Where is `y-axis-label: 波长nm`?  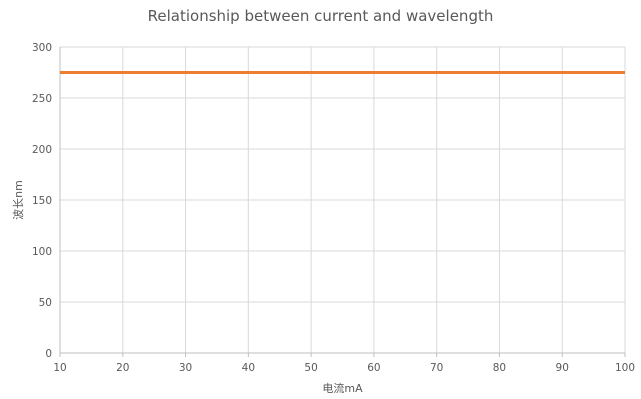 y-axis-label: 波长nm is located at coordinates (18, 200).